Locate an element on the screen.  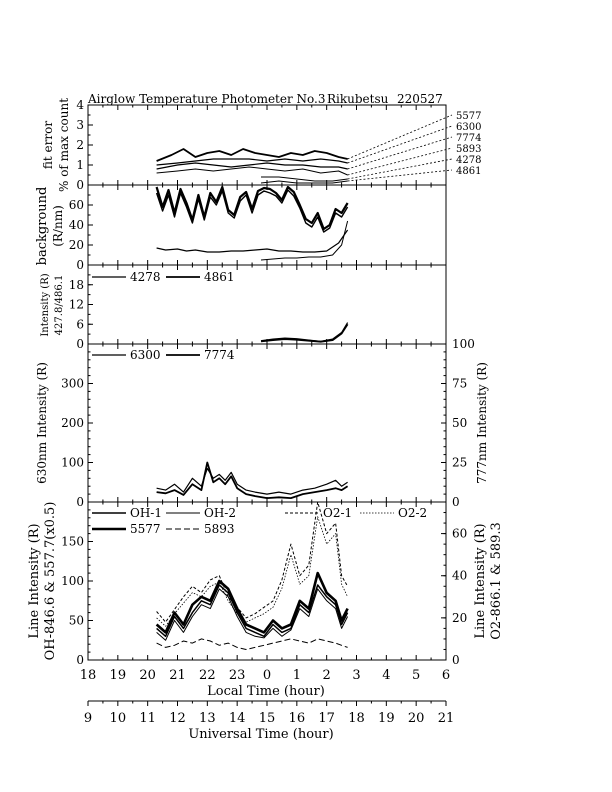
line-ylabel-right: Line Intensity (R) is located at coordinates (480, 580).